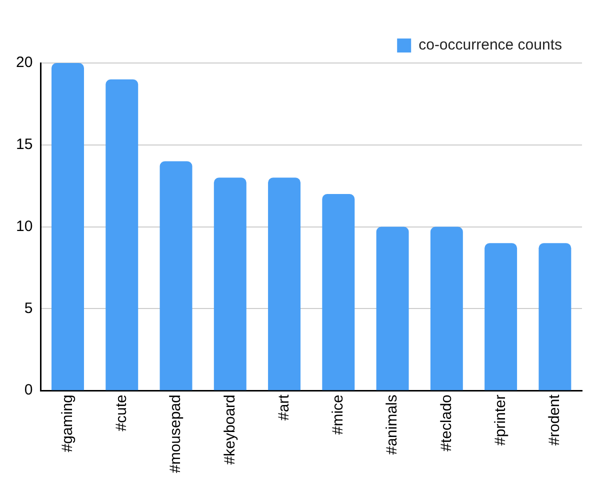 This screenshot has height=485, width=594. Describe the element at coordinates (175, 434) in the screenshot. I see `x-tick-label: #mousepad` at that location.